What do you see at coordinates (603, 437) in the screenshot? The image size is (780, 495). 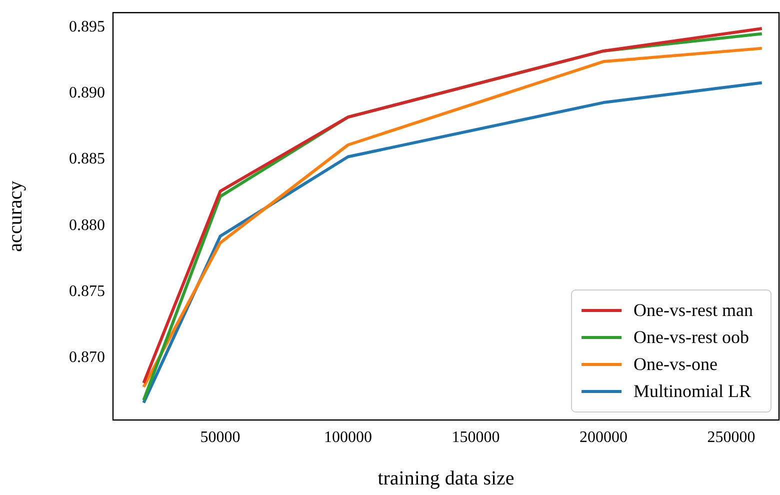 I see `x-tick-label: 200000` at bounding box center [603, 437].